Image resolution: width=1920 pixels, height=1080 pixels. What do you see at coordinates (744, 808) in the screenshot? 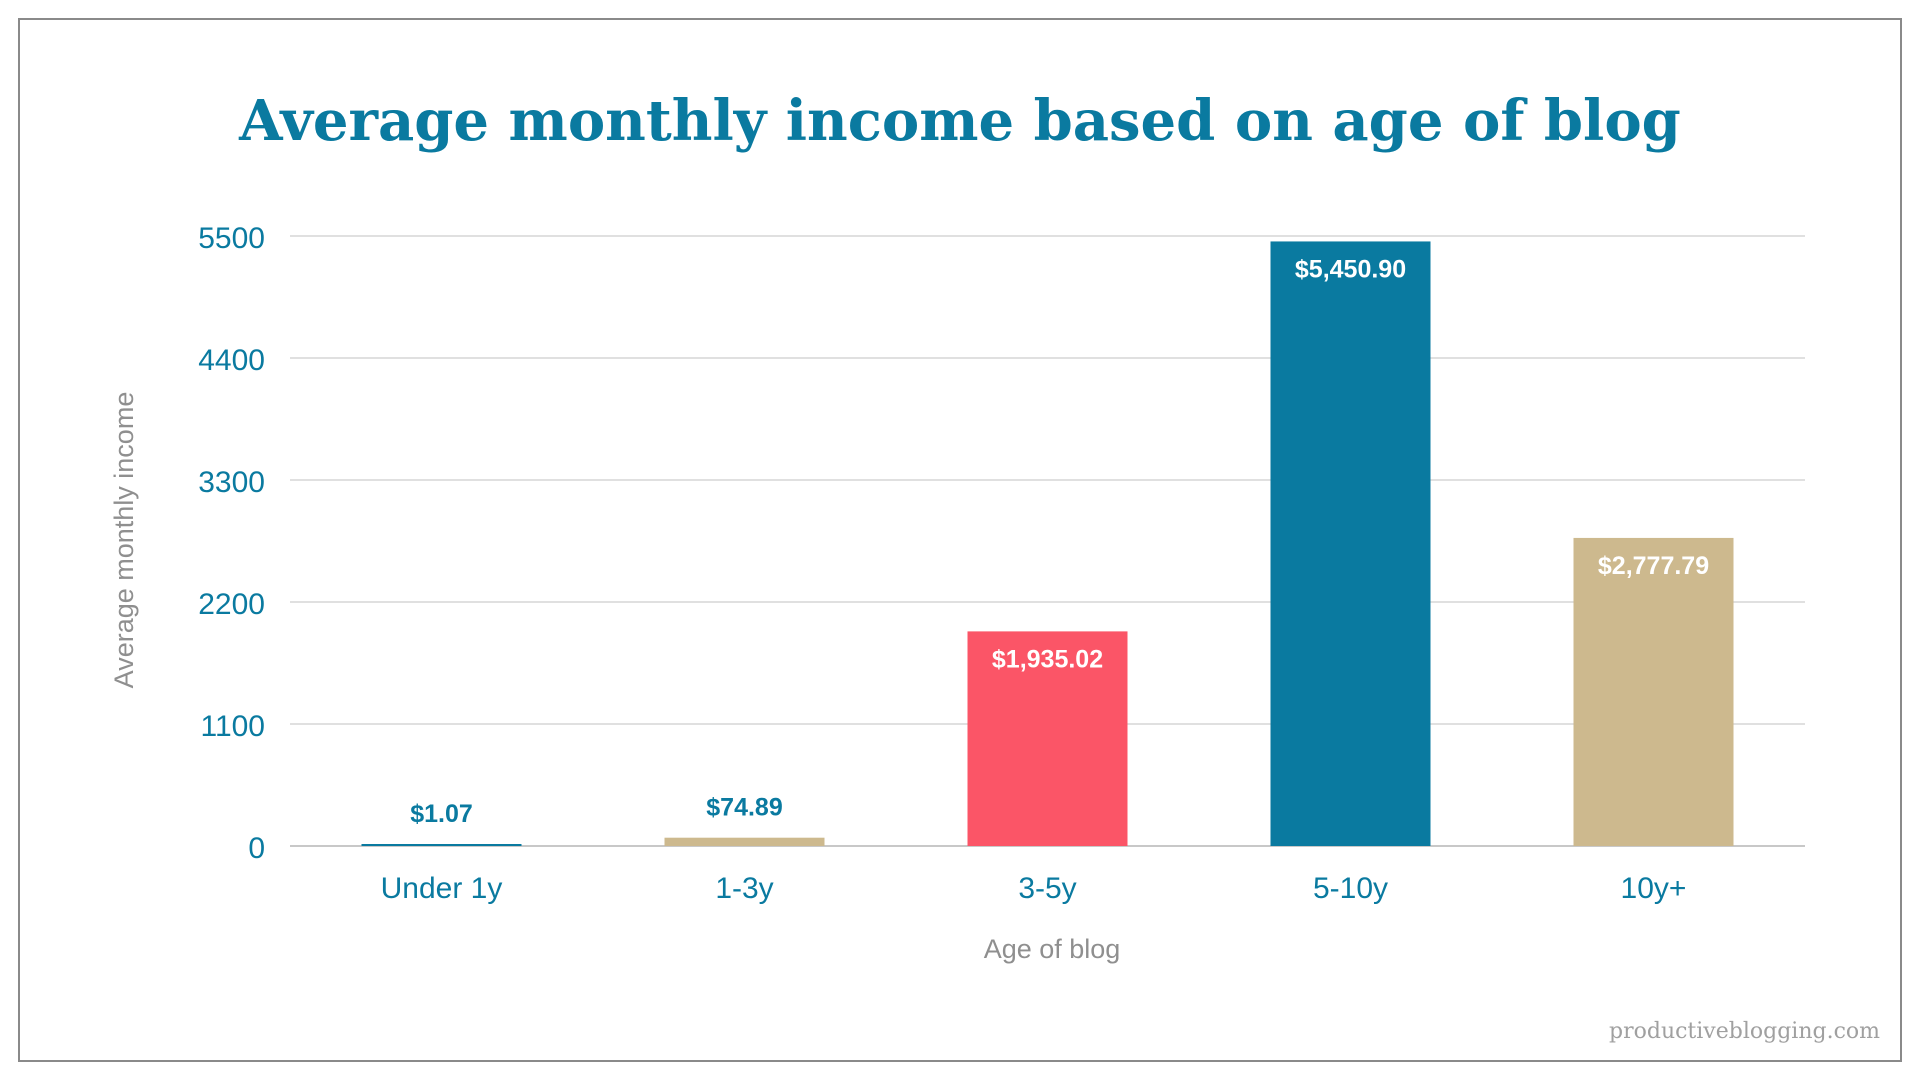
I see `bar-value-label: $74.89` at bounding box center [744, 808].